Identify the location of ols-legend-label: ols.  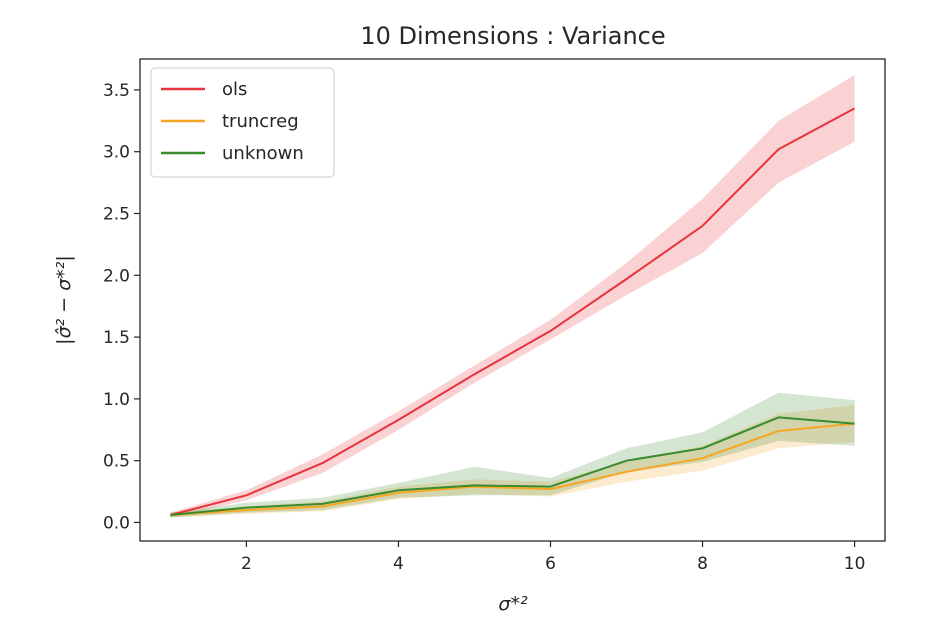
(234, 89).